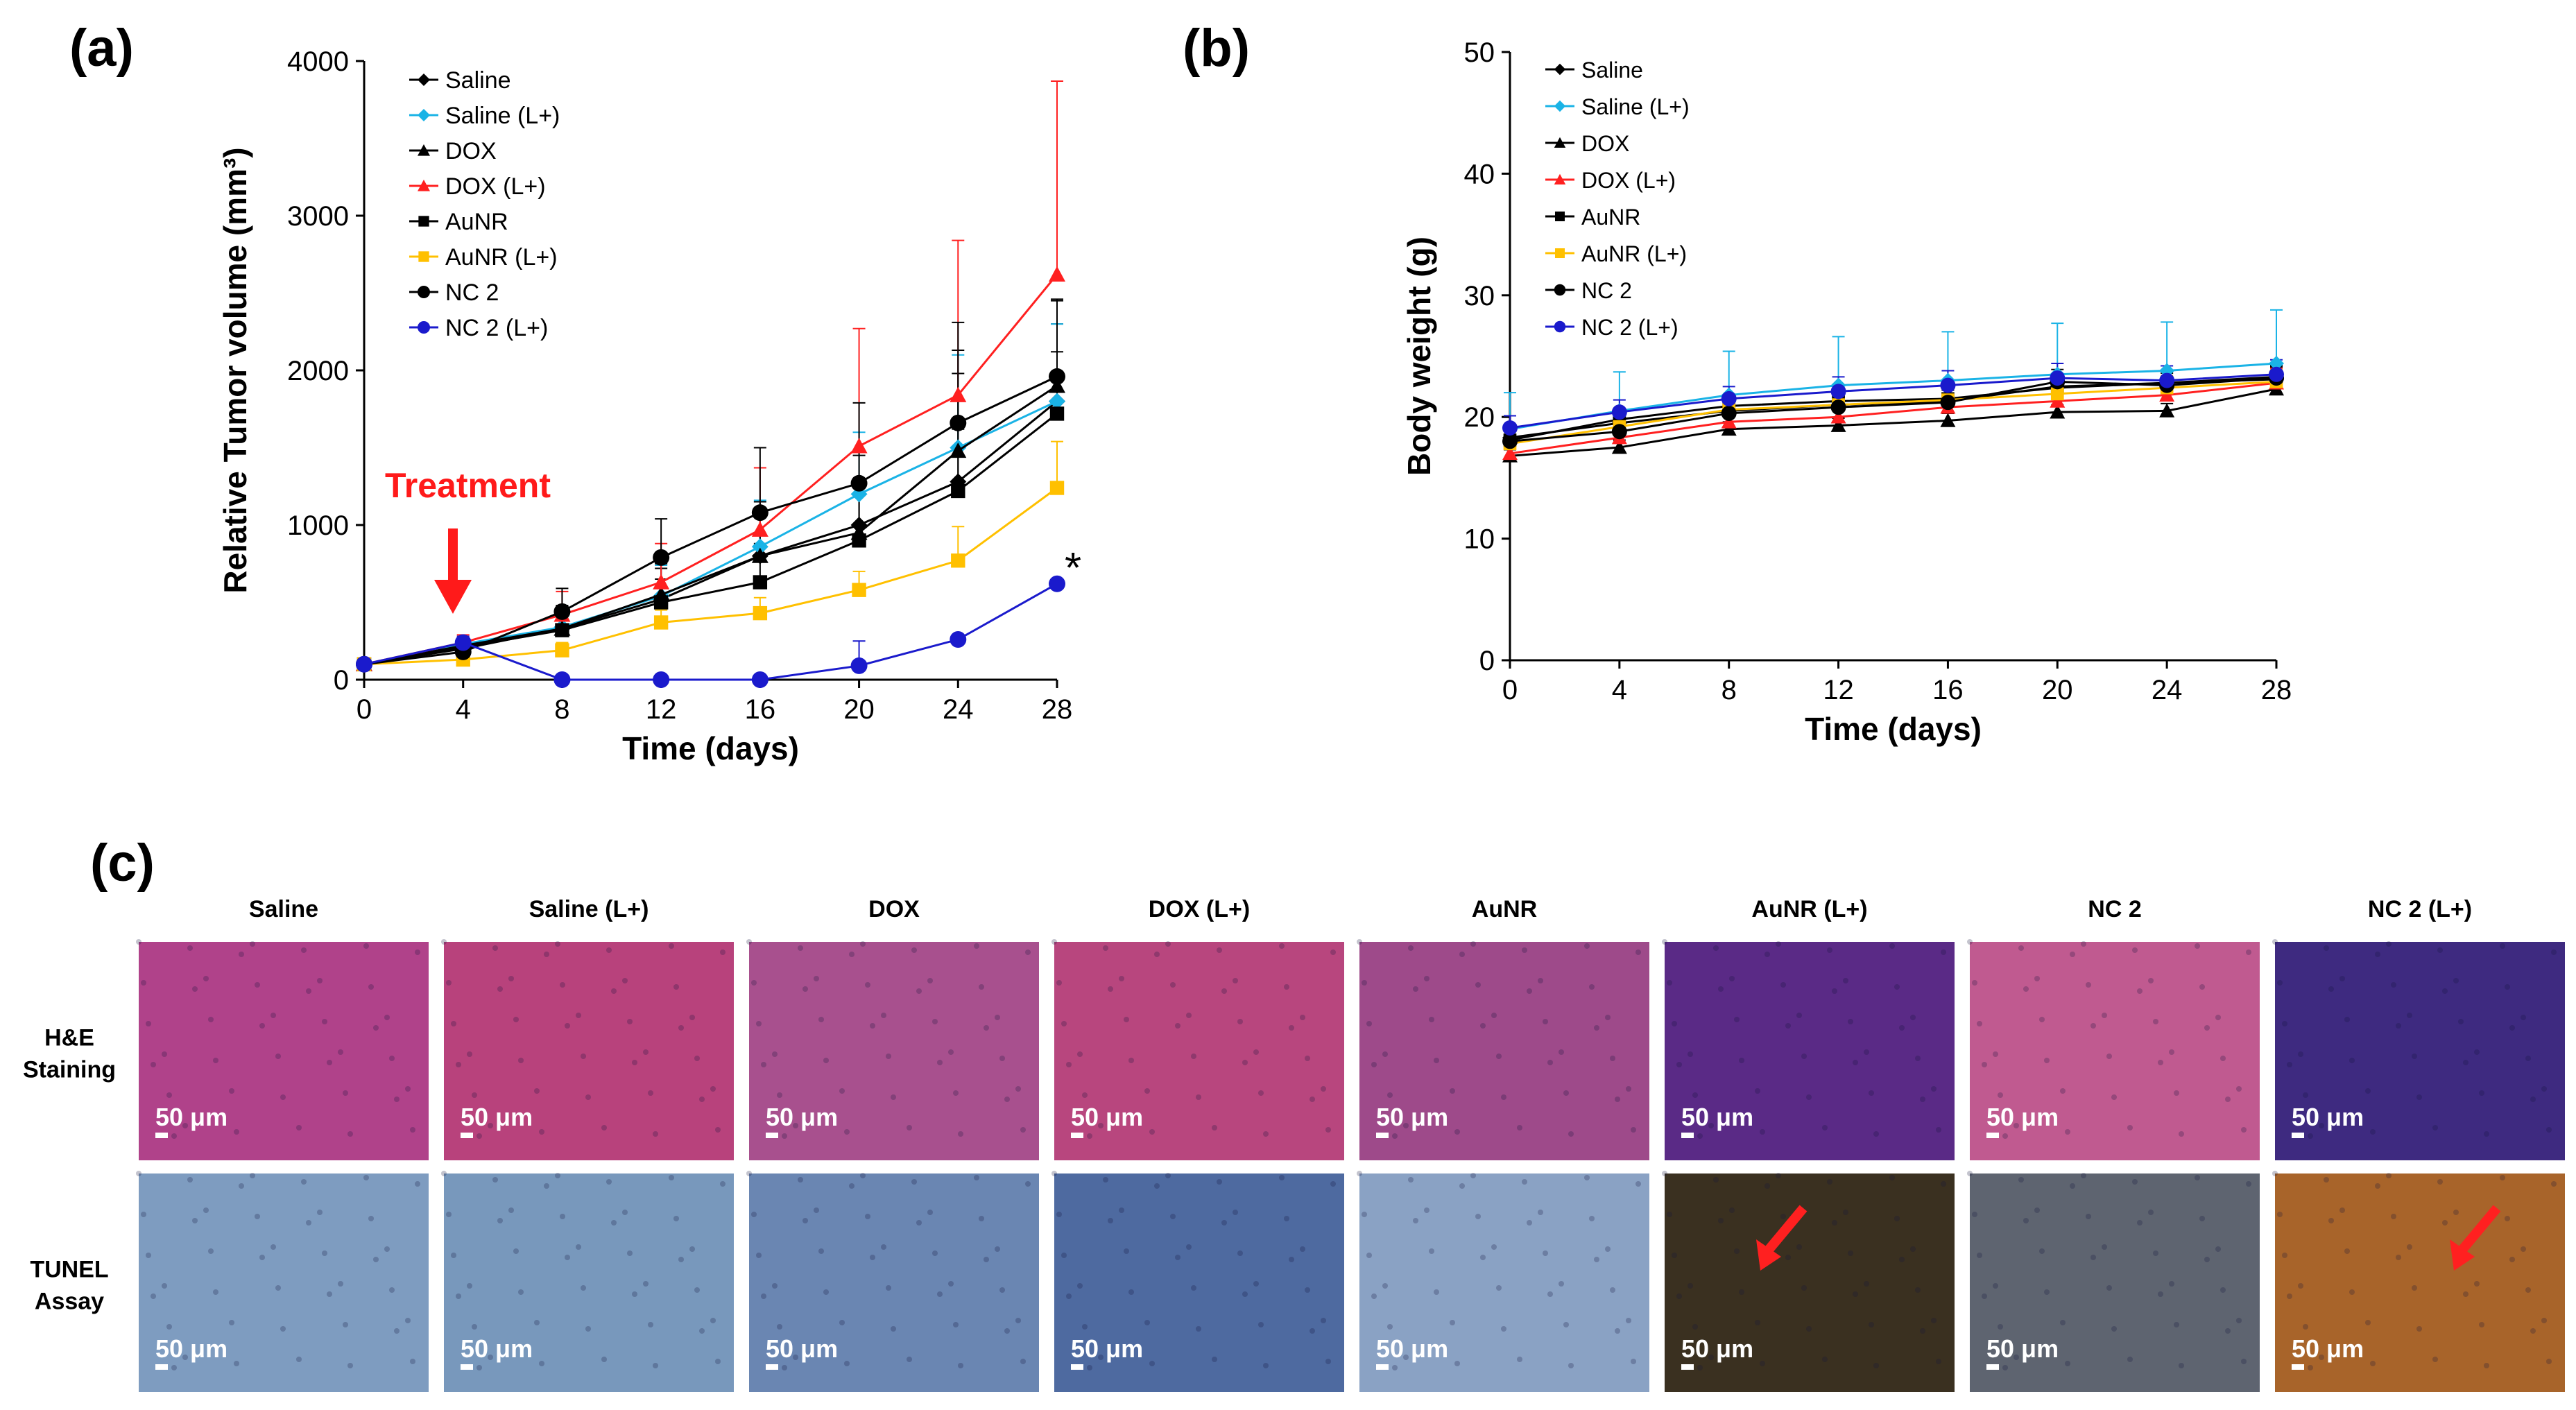  What do you see at coordinates (1479, 418) in the screenshot?
I see `y-tick-label: 20` at bounding box center [1479, 418].